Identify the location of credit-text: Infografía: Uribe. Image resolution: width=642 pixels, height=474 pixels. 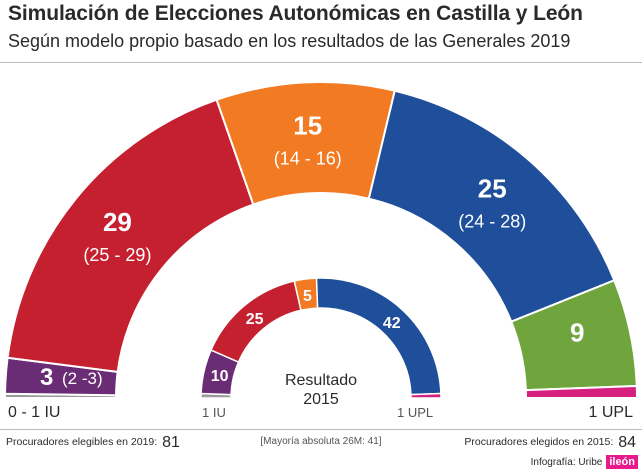
(566, 462).